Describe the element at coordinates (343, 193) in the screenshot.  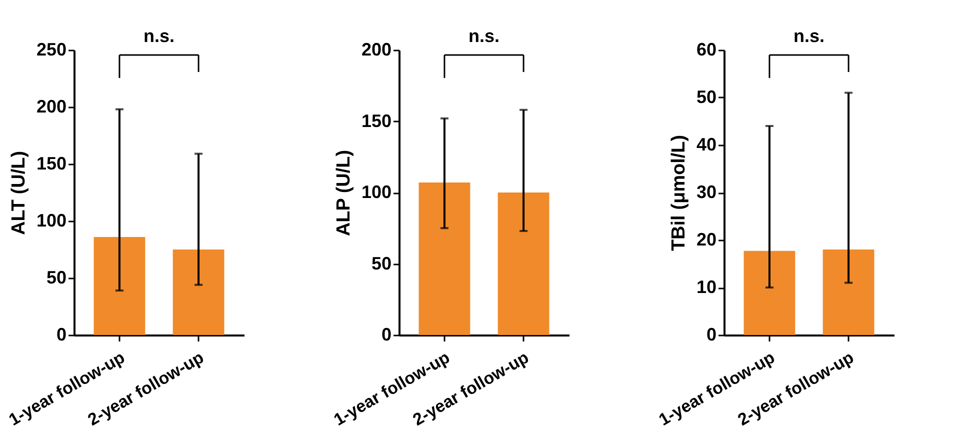
I see `y-axis-title: ALP (U/L)` at that location.